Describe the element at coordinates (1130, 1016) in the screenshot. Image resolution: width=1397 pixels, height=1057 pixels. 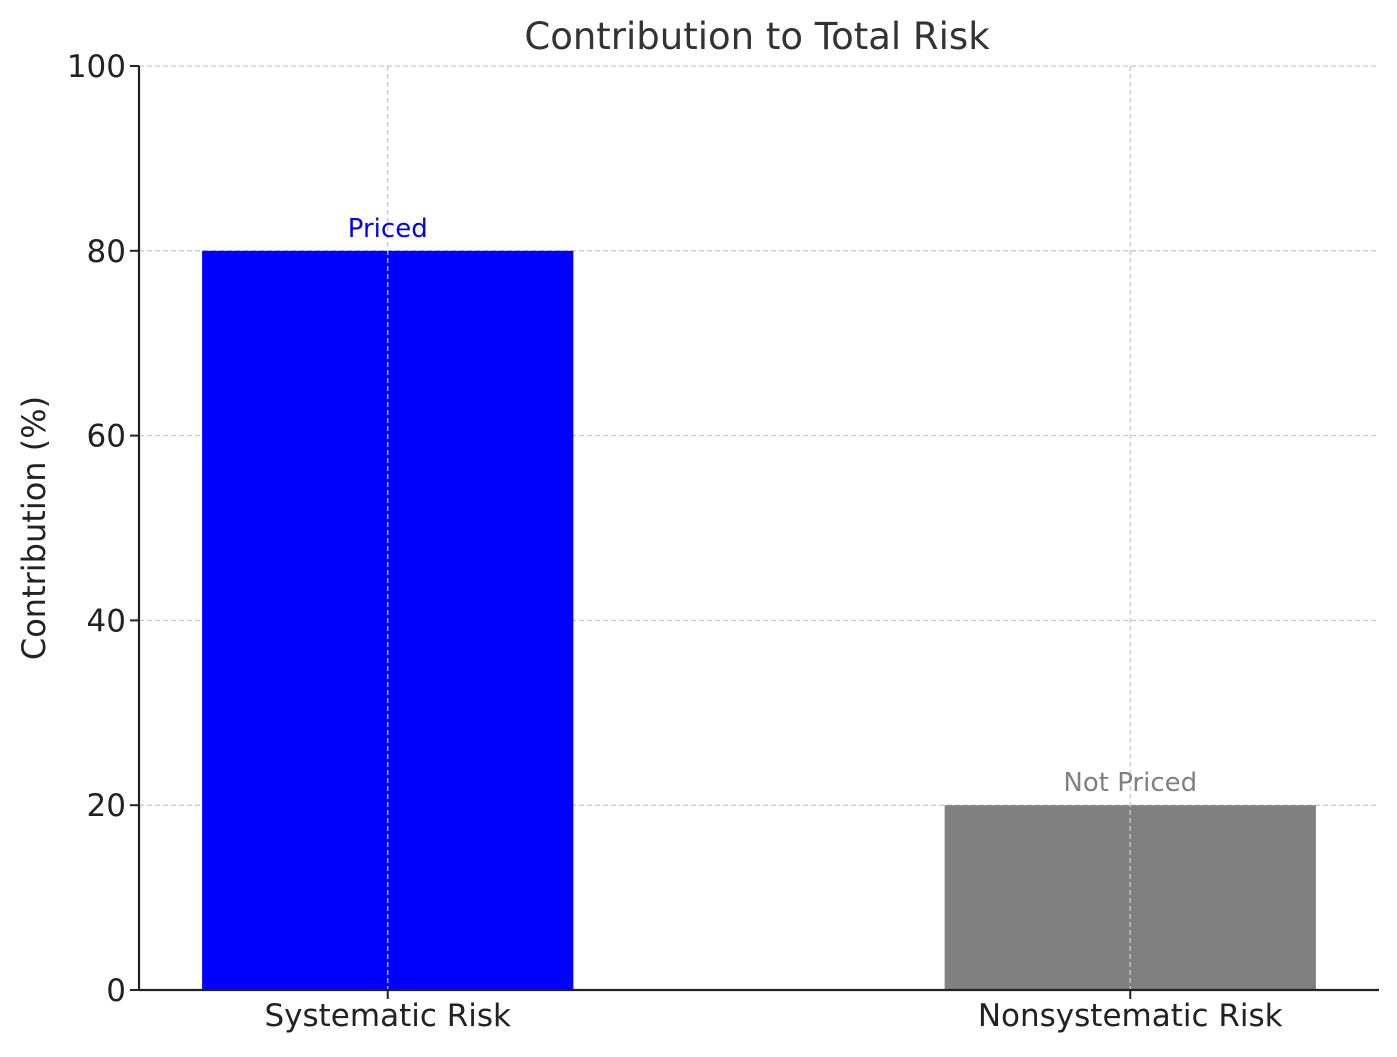
I see `x-tick-label: Nonsystematic Risk` at that location.